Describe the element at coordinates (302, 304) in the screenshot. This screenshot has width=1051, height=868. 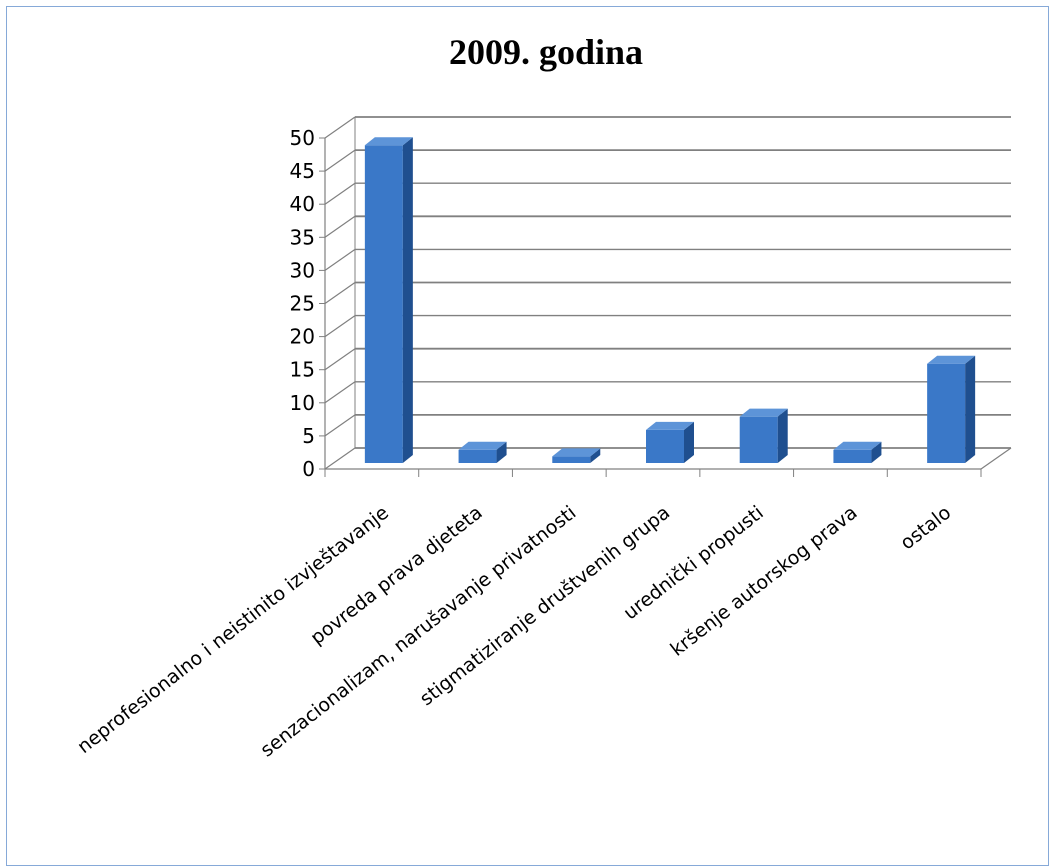
I see `y-tick-label: 25` at that location.